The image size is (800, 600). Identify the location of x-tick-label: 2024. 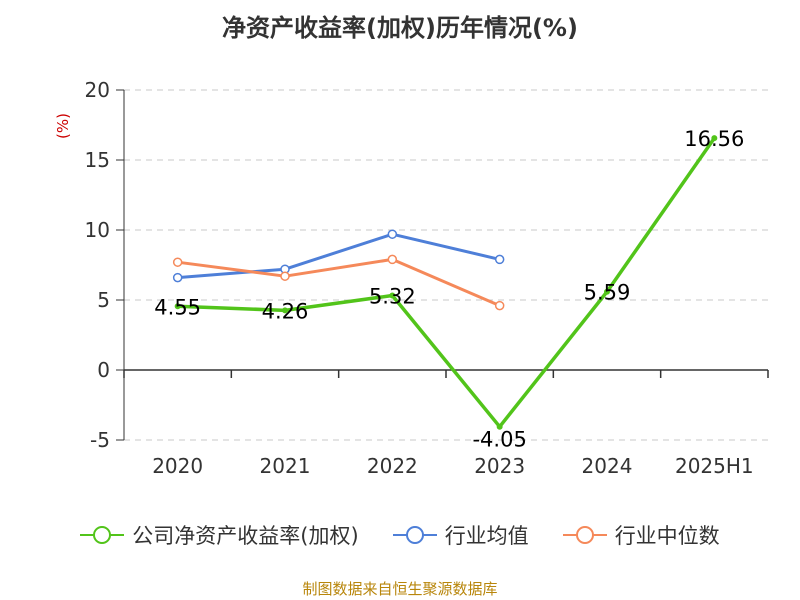
(607, 466).